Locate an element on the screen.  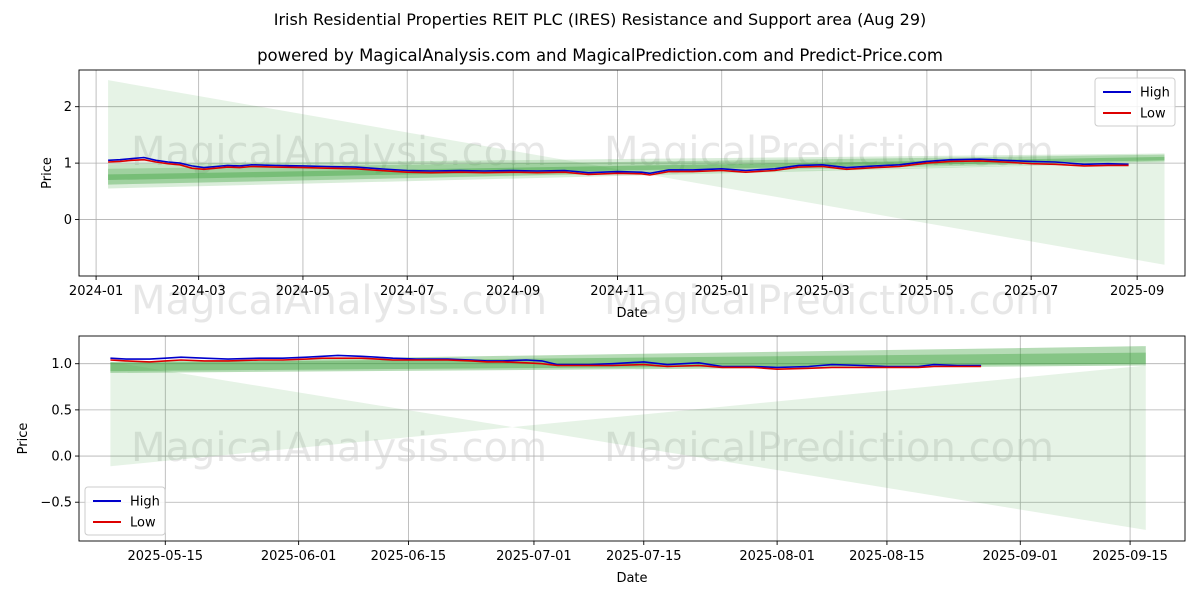
x-tick-label: 2024-05 is located at coordinates (303, 291).